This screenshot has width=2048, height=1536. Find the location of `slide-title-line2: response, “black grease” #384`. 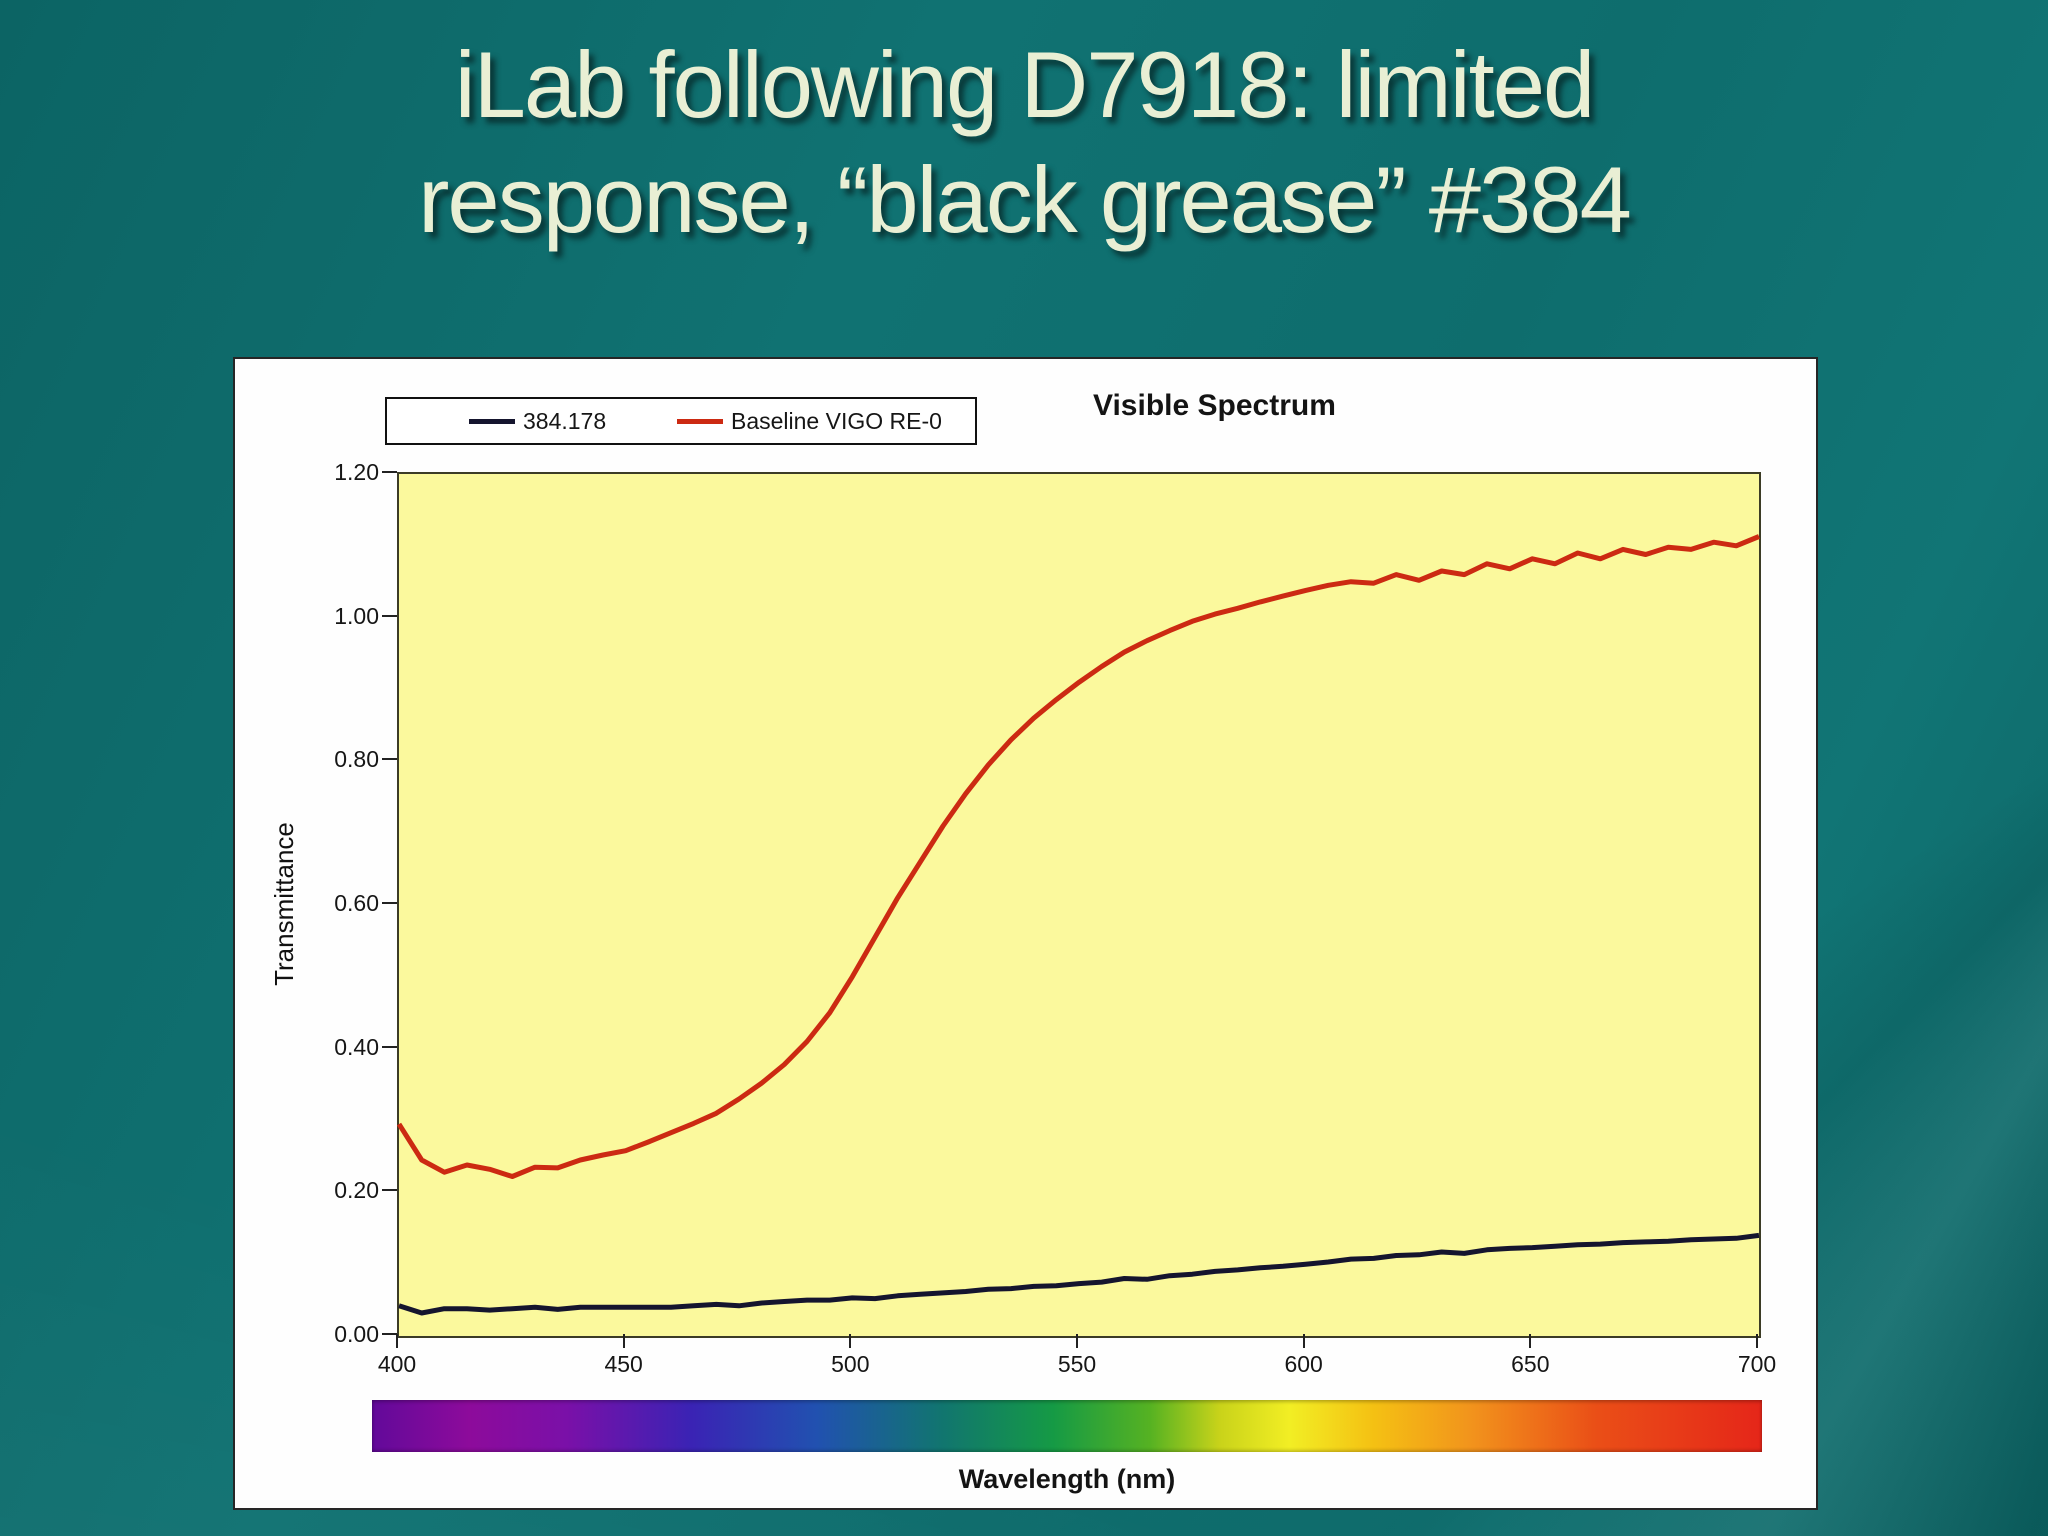

slide-title-line2: response, “black grease” #384 is located at coordinates (1025, 199).